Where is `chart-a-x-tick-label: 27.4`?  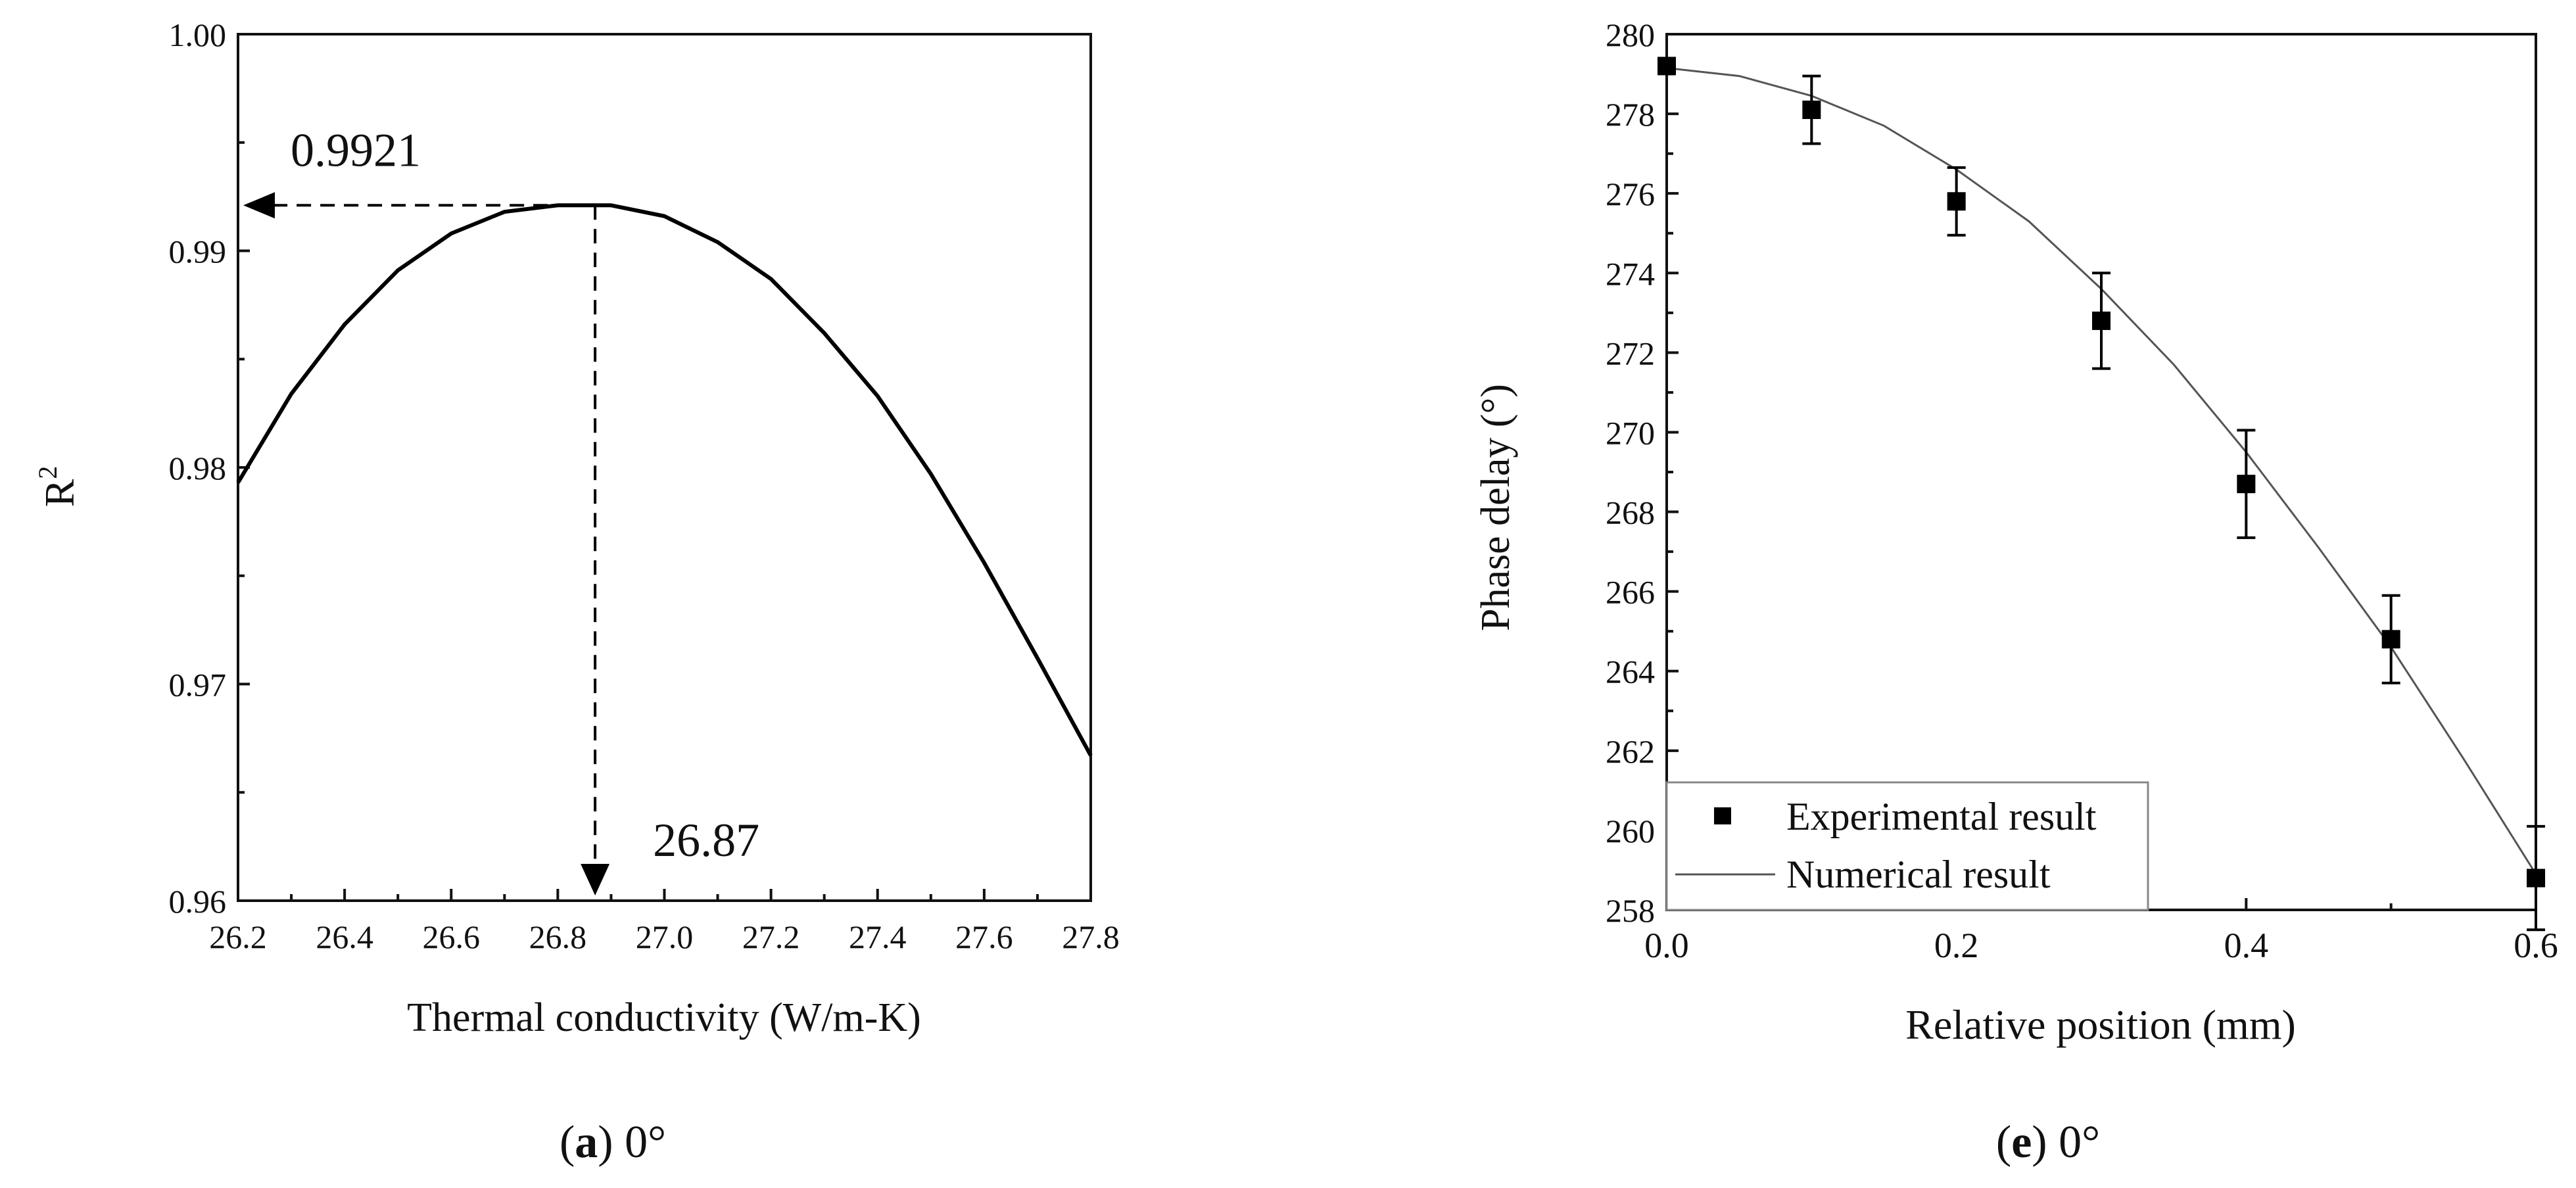
chart-a-x-tick-label: 27.4 is located at coordinates (878, 936).